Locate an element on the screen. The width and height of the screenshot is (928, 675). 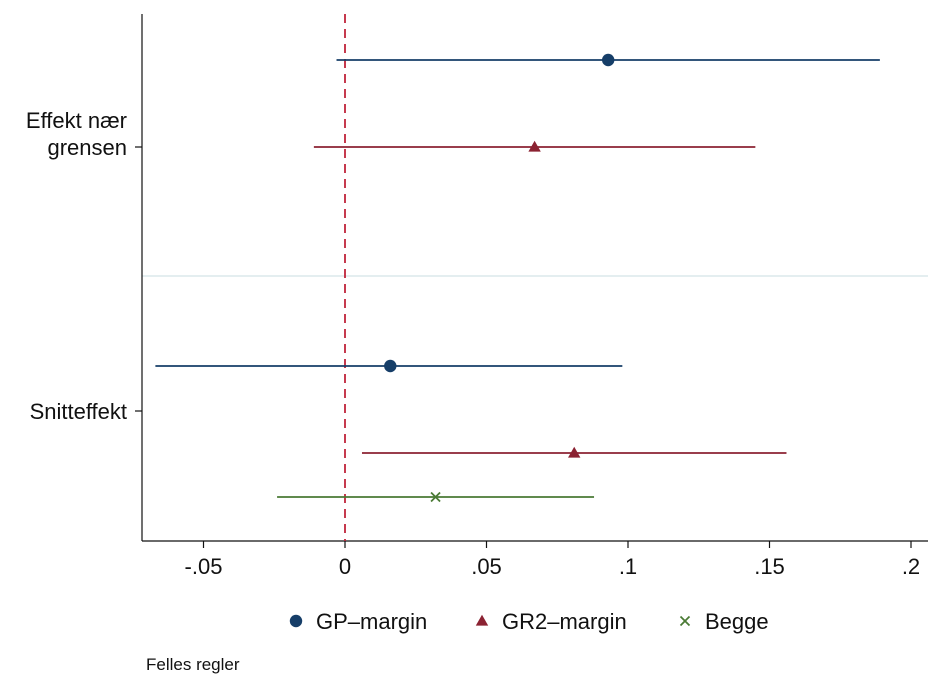
category-label-0-line-0: Effekt nær is located at coordinates (76, 120).